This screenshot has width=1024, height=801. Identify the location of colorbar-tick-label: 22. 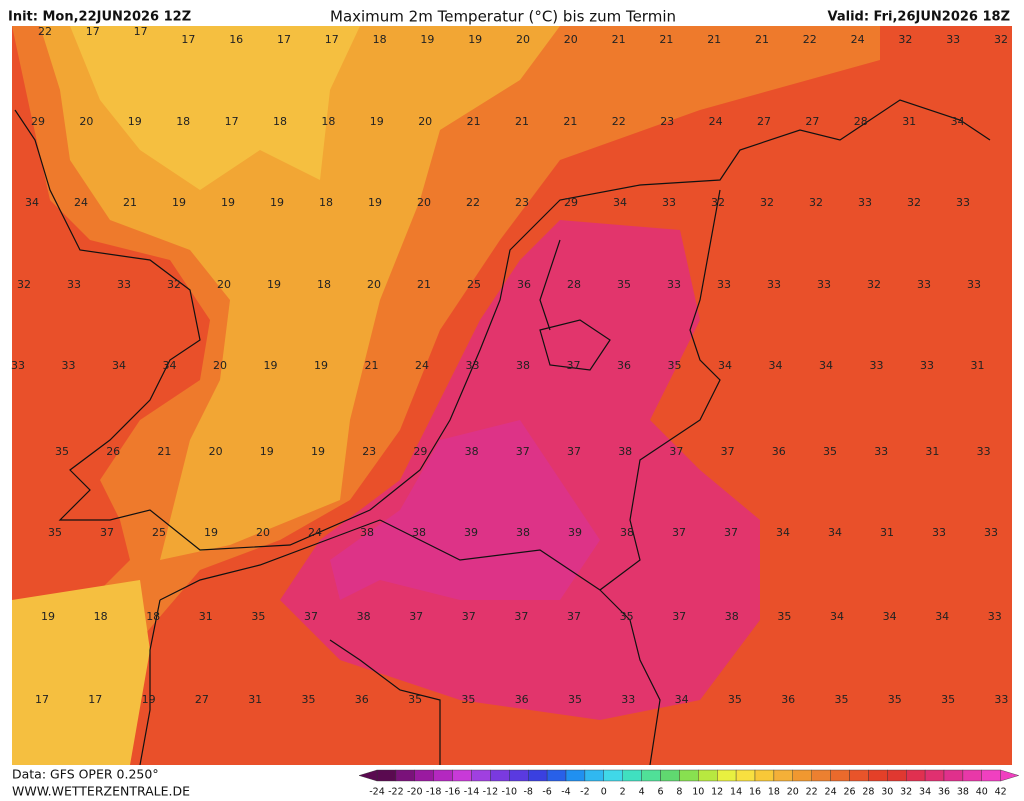
(812, 792).